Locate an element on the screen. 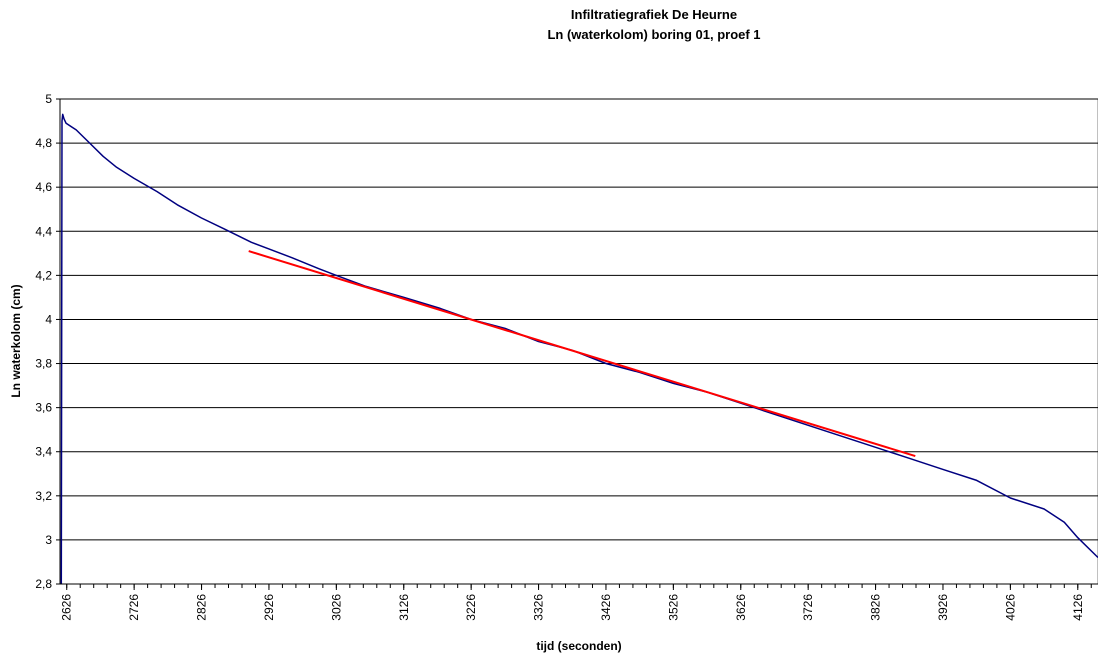  x-tick-label: 3326 is located at coordinates (539, 607).